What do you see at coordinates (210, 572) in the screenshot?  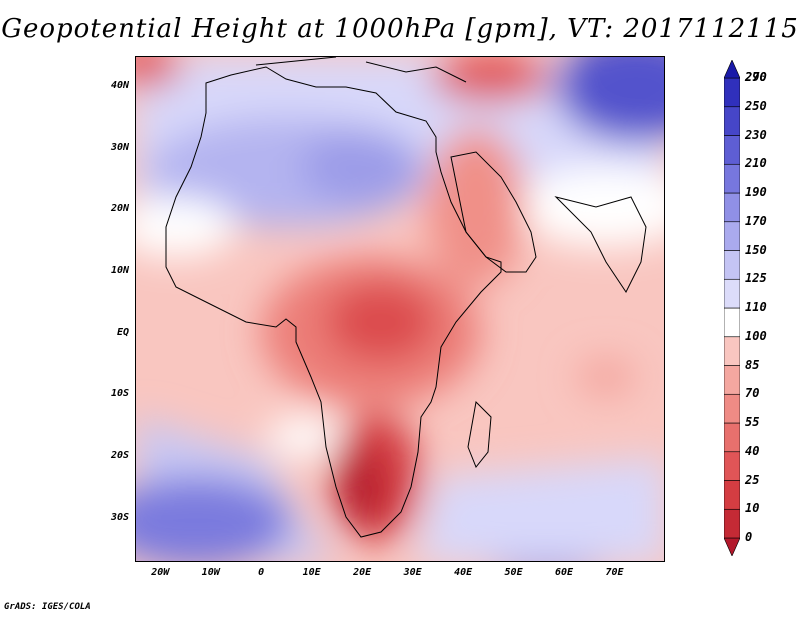 I see `lon-label-10w: 10W` at bounding box center [210, 572].